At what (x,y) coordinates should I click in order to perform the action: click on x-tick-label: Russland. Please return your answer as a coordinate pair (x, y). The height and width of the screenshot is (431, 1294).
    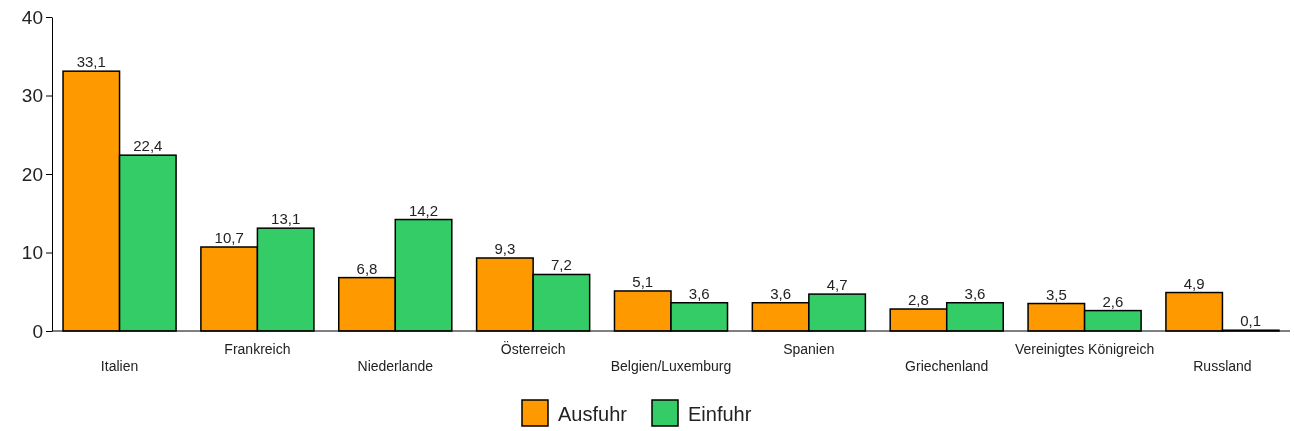
    Looking at the image, I should click on (1222, 366).